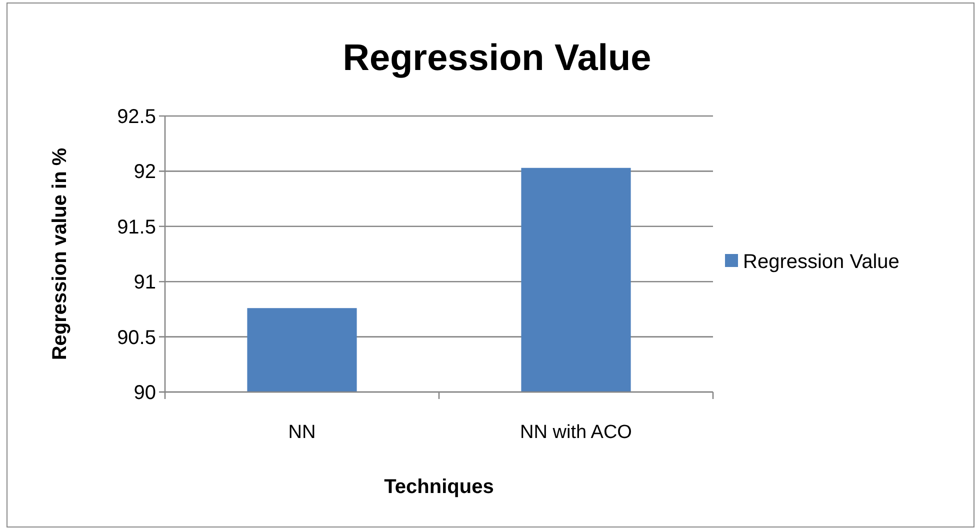 The image size is (977, 531). What do you see at coordinates (136, 227) in the screenshot?
I see `y-tick-label: 91.5` at bounding box center [136, 227].